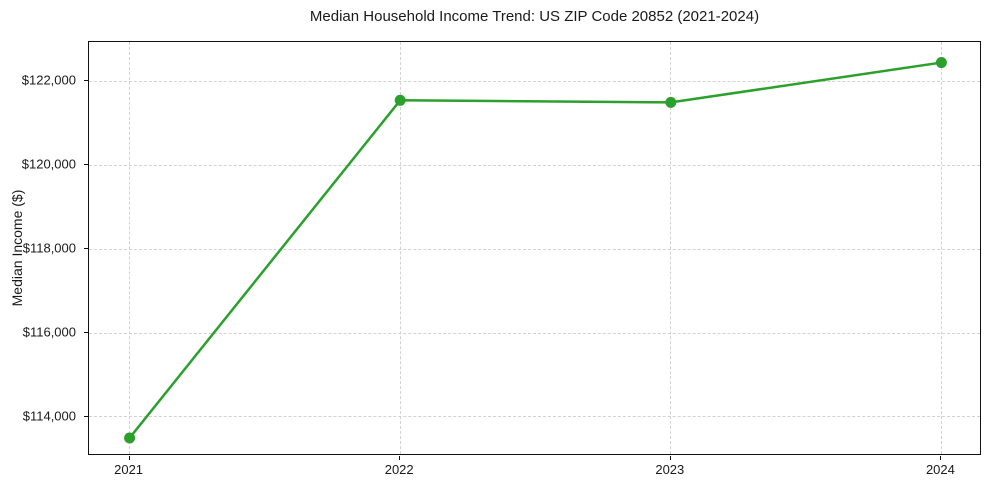 The image size is (989, 490). Describe the element at coordinates (48, 164) in the screenshot. I see `y-tick-label: $120,000` at that location.